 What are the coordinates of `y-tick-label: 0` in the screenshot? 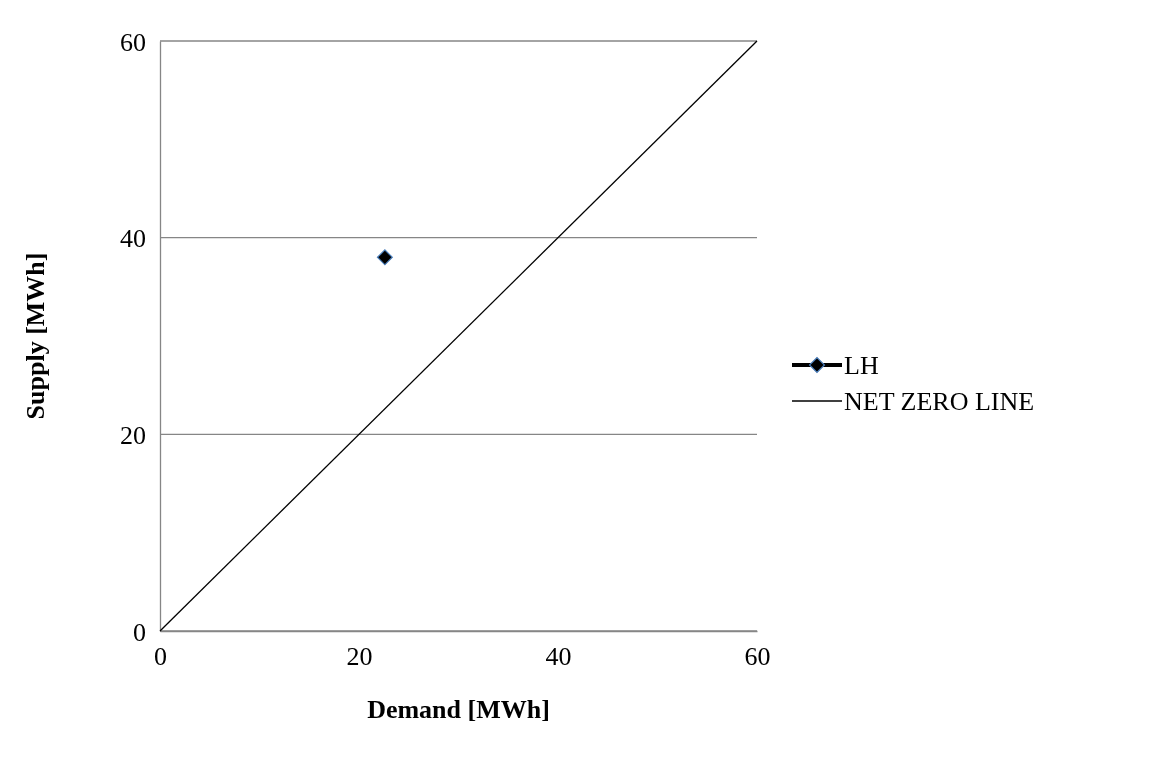 It's located at (139, 632).